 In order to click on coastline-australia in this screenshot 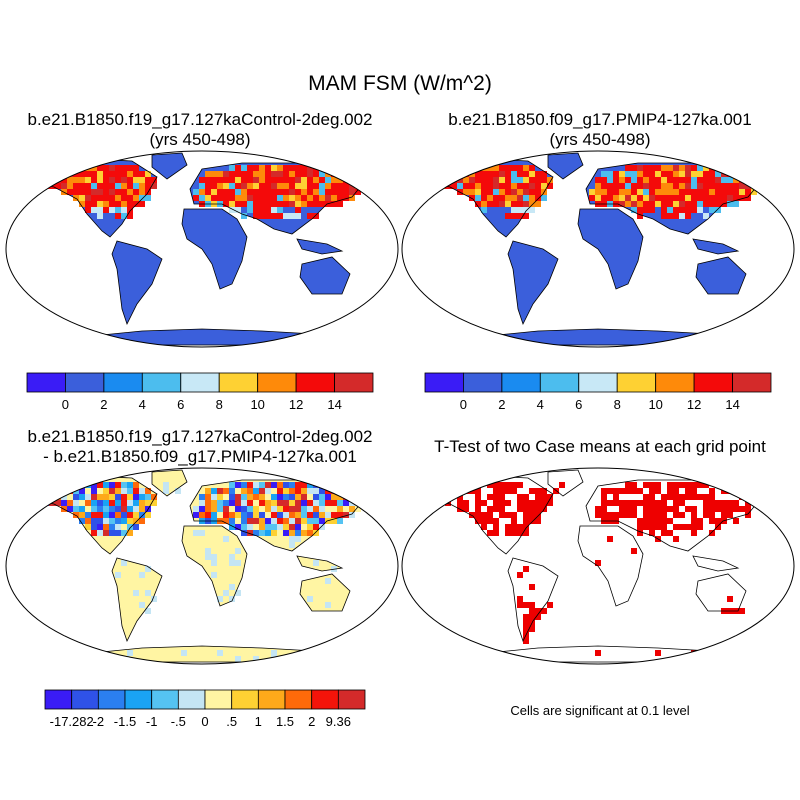, I will do `click(325, 275)`.